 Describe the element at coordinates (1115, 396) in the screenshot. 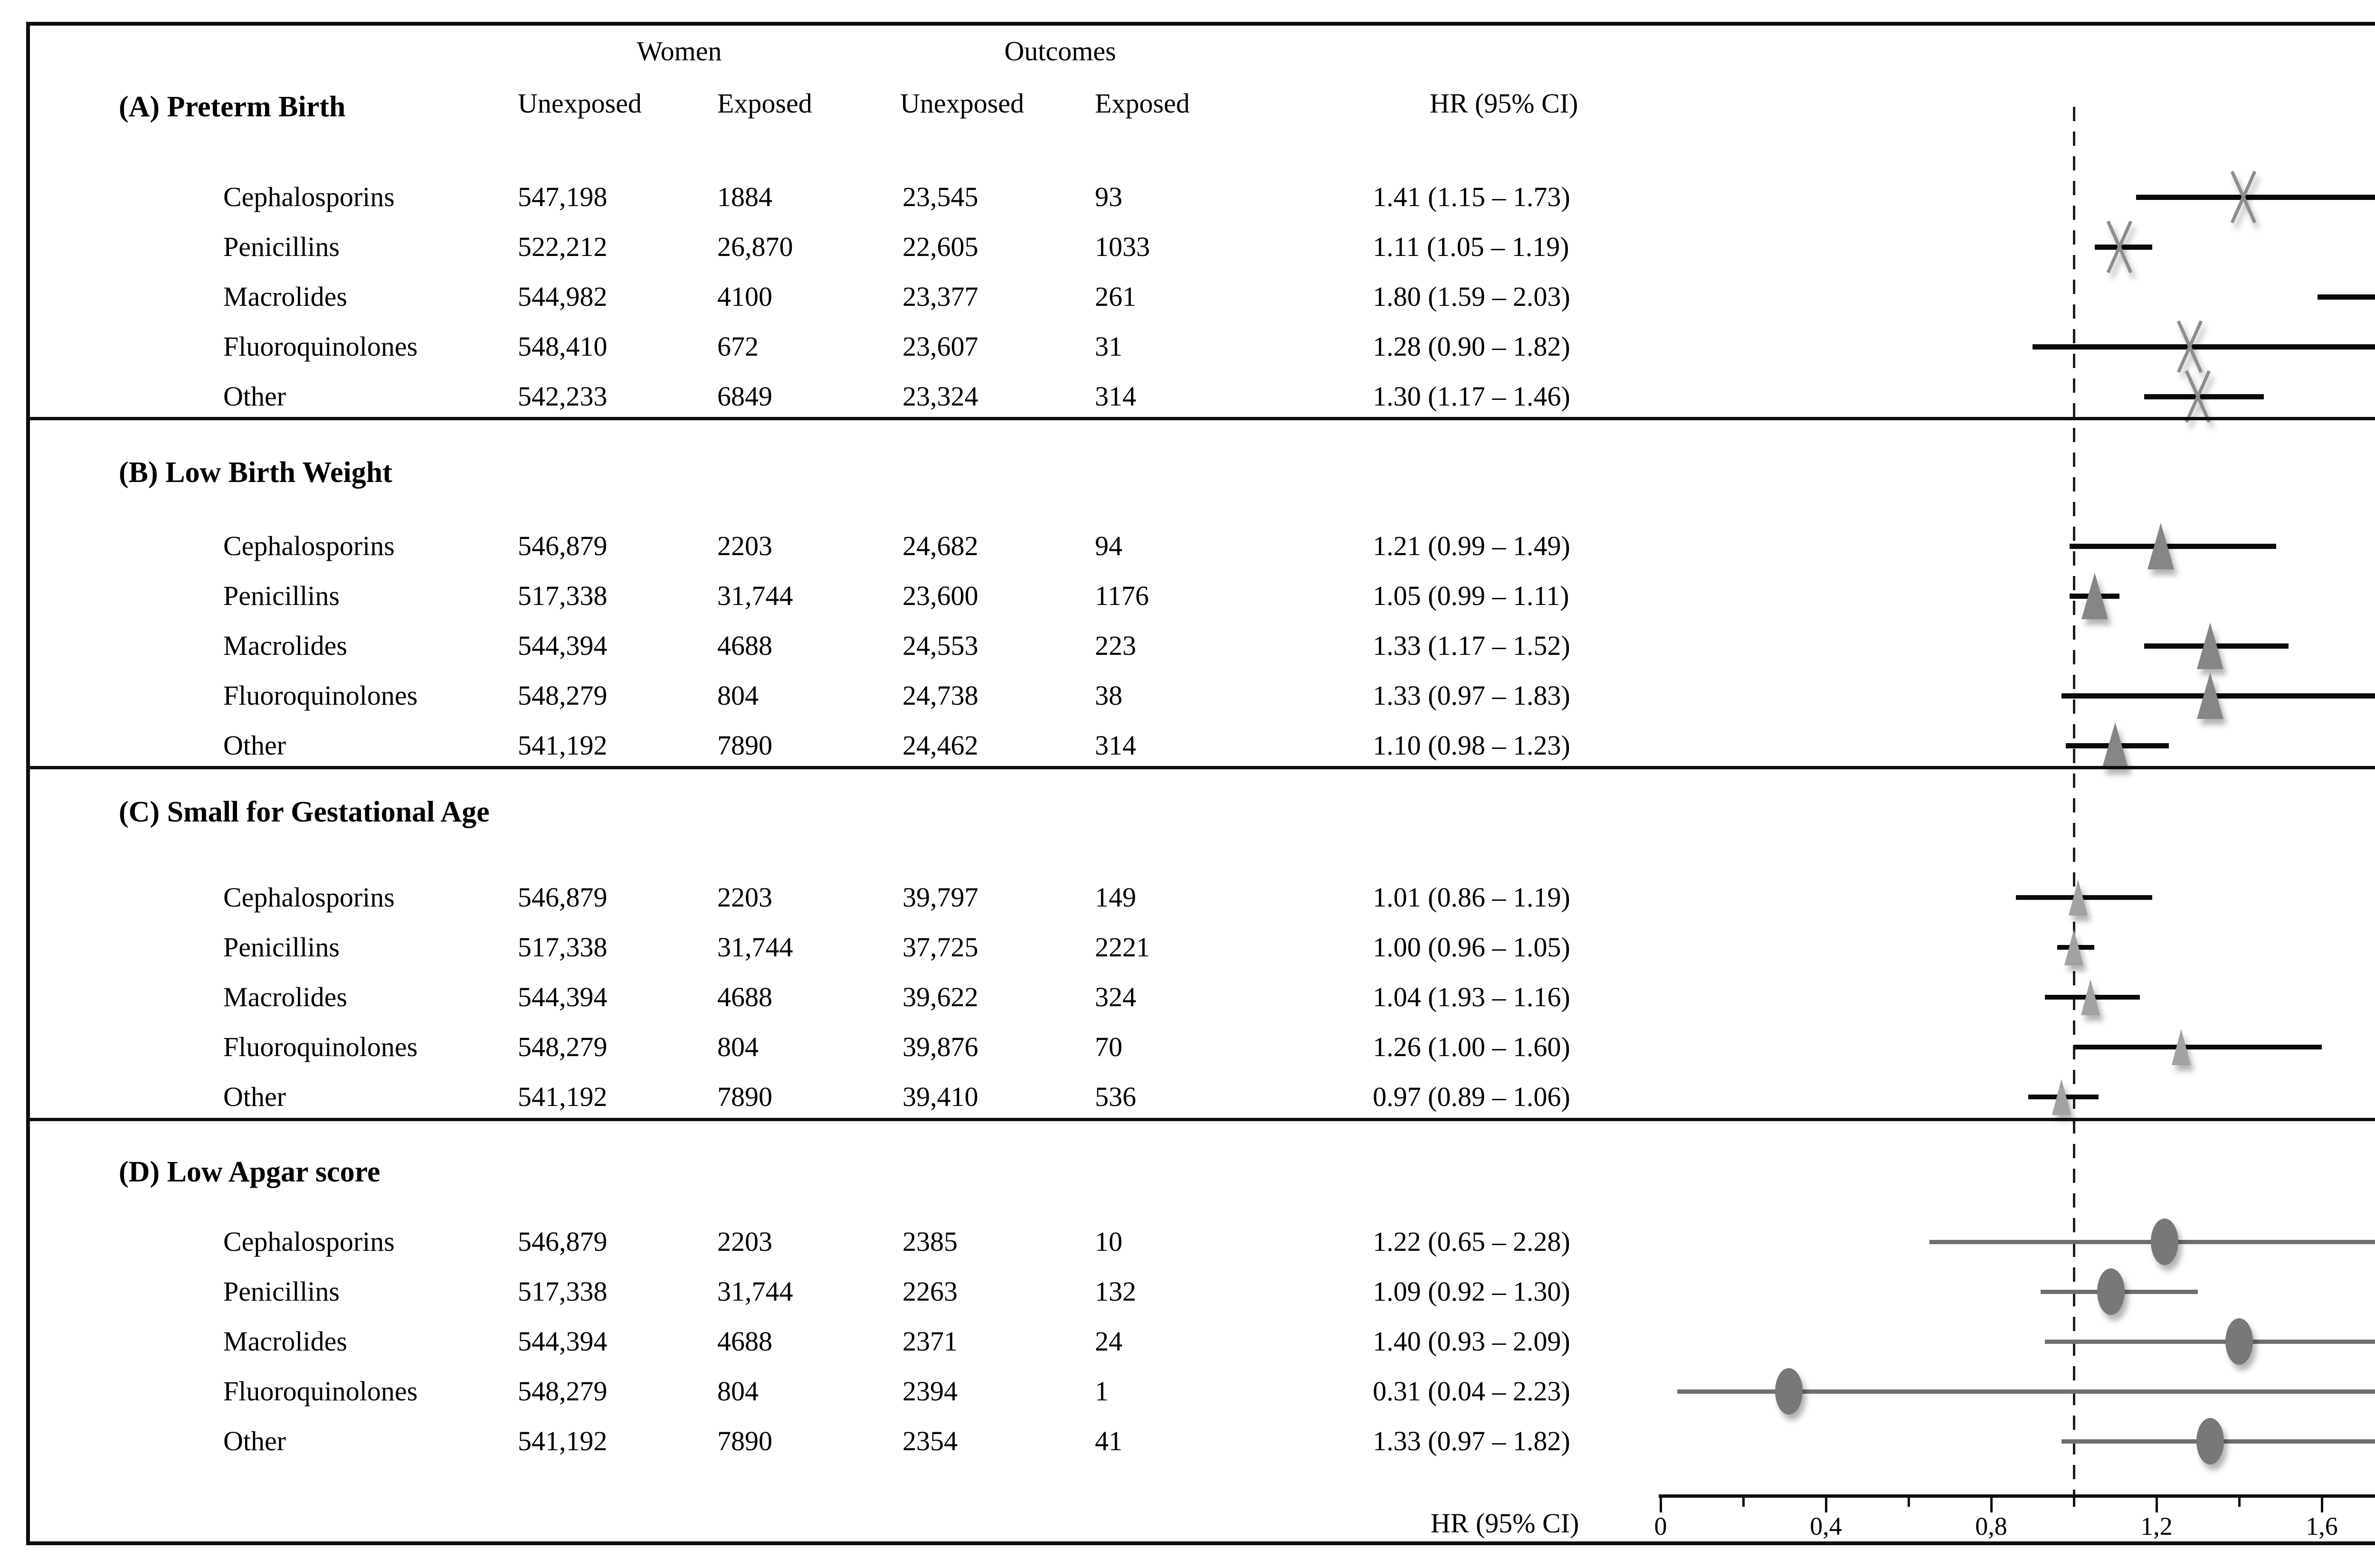

I see `cell-outcomes-exposed: 314` at that location.